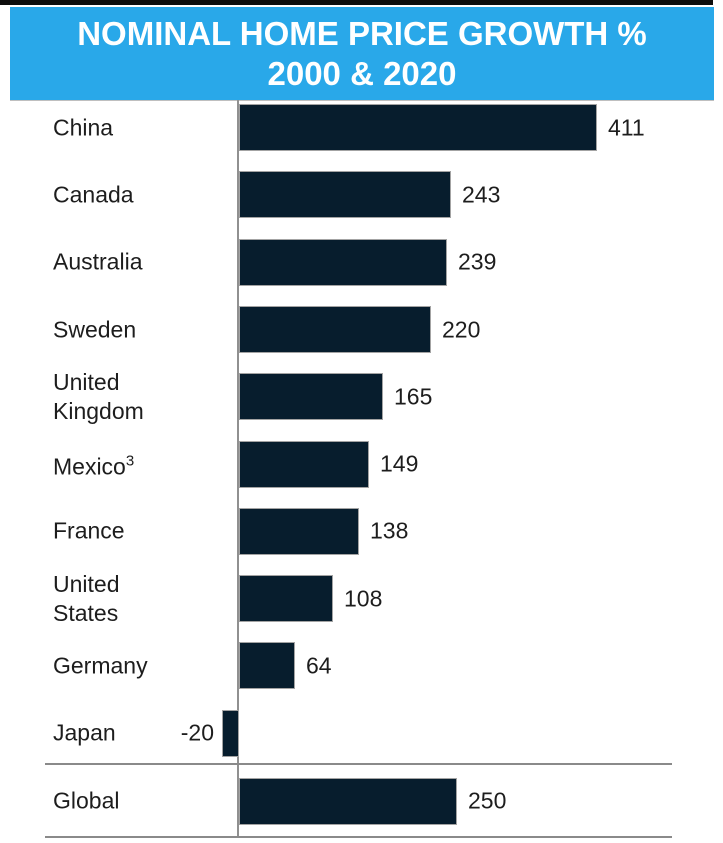  I want to click on chart-row: China 411, so click(361, 127).